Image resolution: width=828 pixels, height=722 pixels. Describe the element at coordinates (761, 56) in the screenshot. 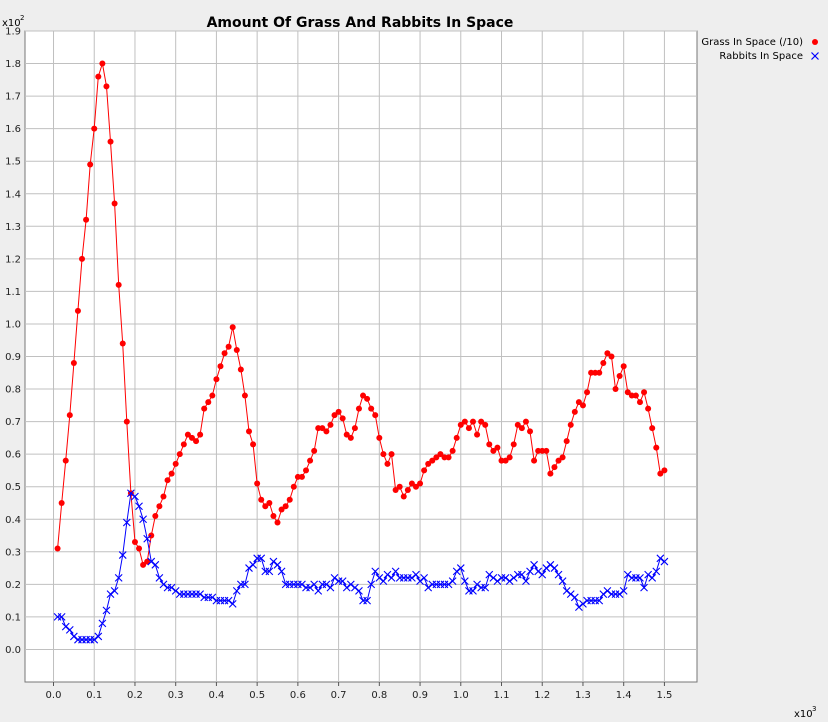

I see `legend-label-rabbits: Rabbits In Space` at that location.